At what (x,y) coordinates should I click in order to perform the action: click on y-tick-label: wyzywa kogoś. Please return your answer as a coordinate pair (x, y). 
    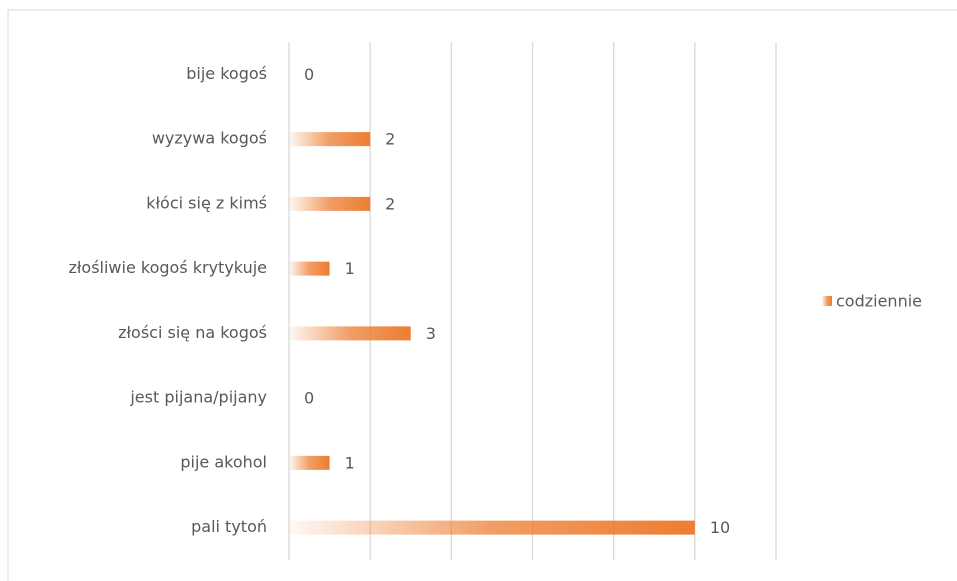
    Looking at the image, I should click on (209, 138).